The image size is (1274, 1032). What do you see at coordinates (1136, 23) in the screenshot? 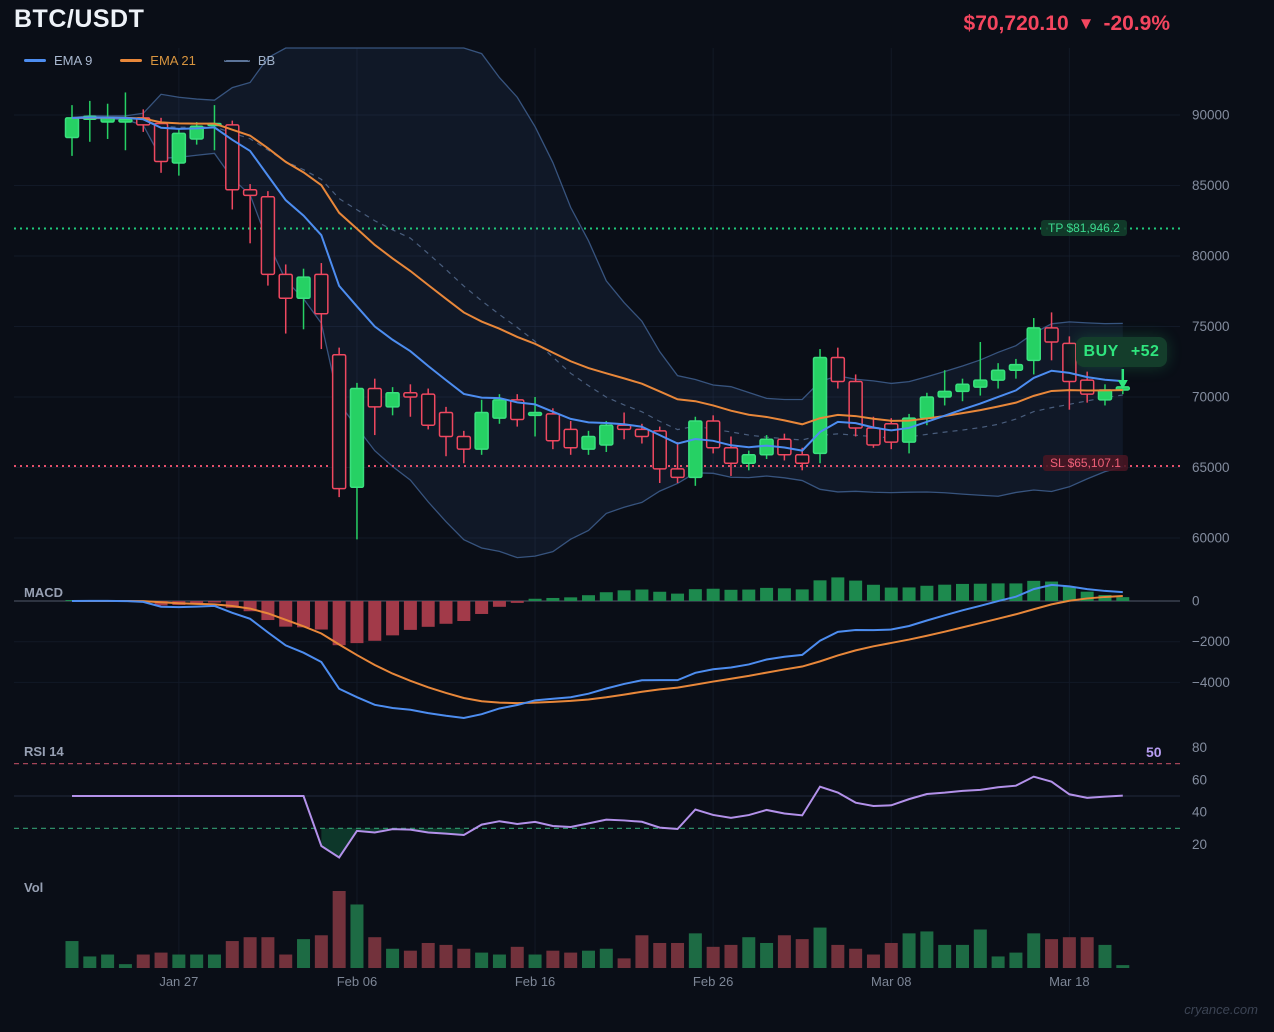
I see `price-change: -20.9%` at bounding box center [1136, 23].